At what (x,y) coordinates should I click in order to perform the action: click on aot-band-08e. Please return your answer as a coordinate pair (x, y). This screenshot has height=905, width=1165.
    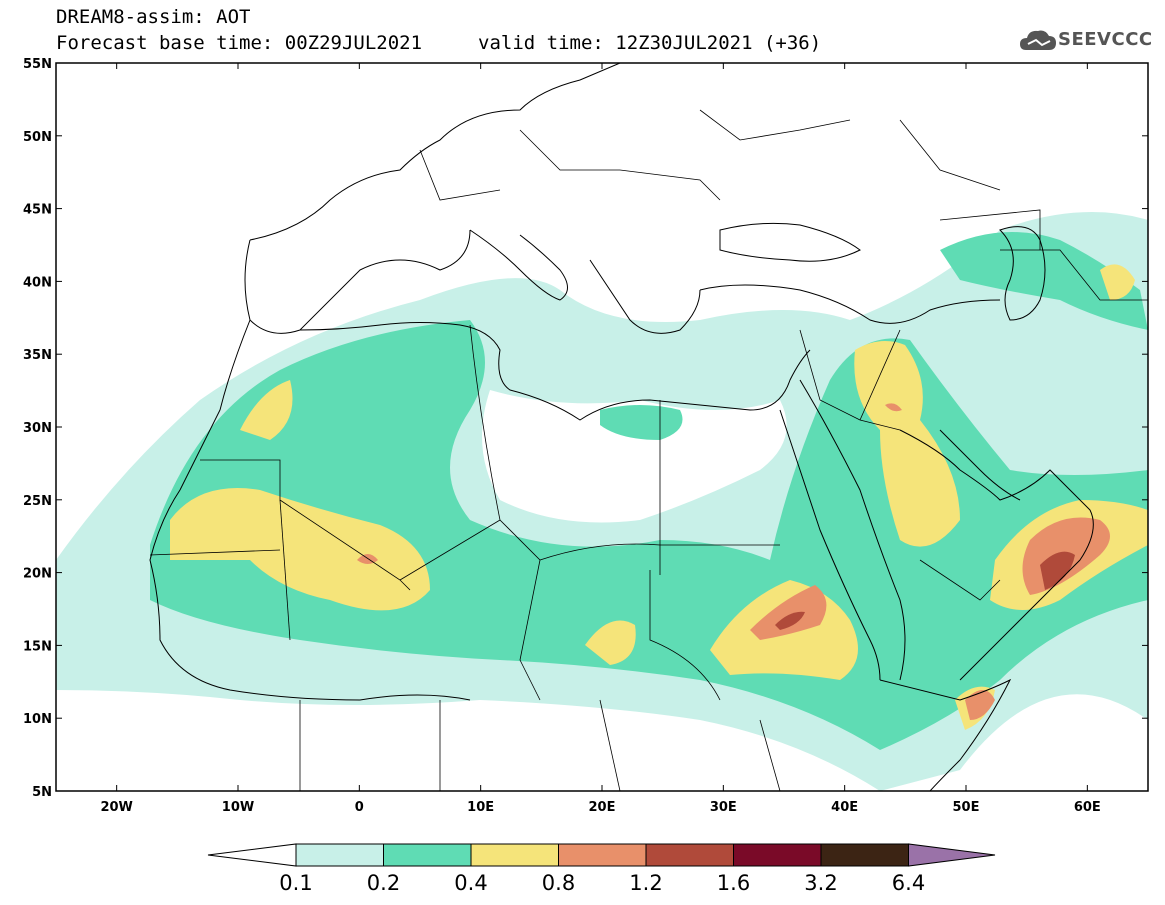
    Looking at the image, I should click on (893, 407).